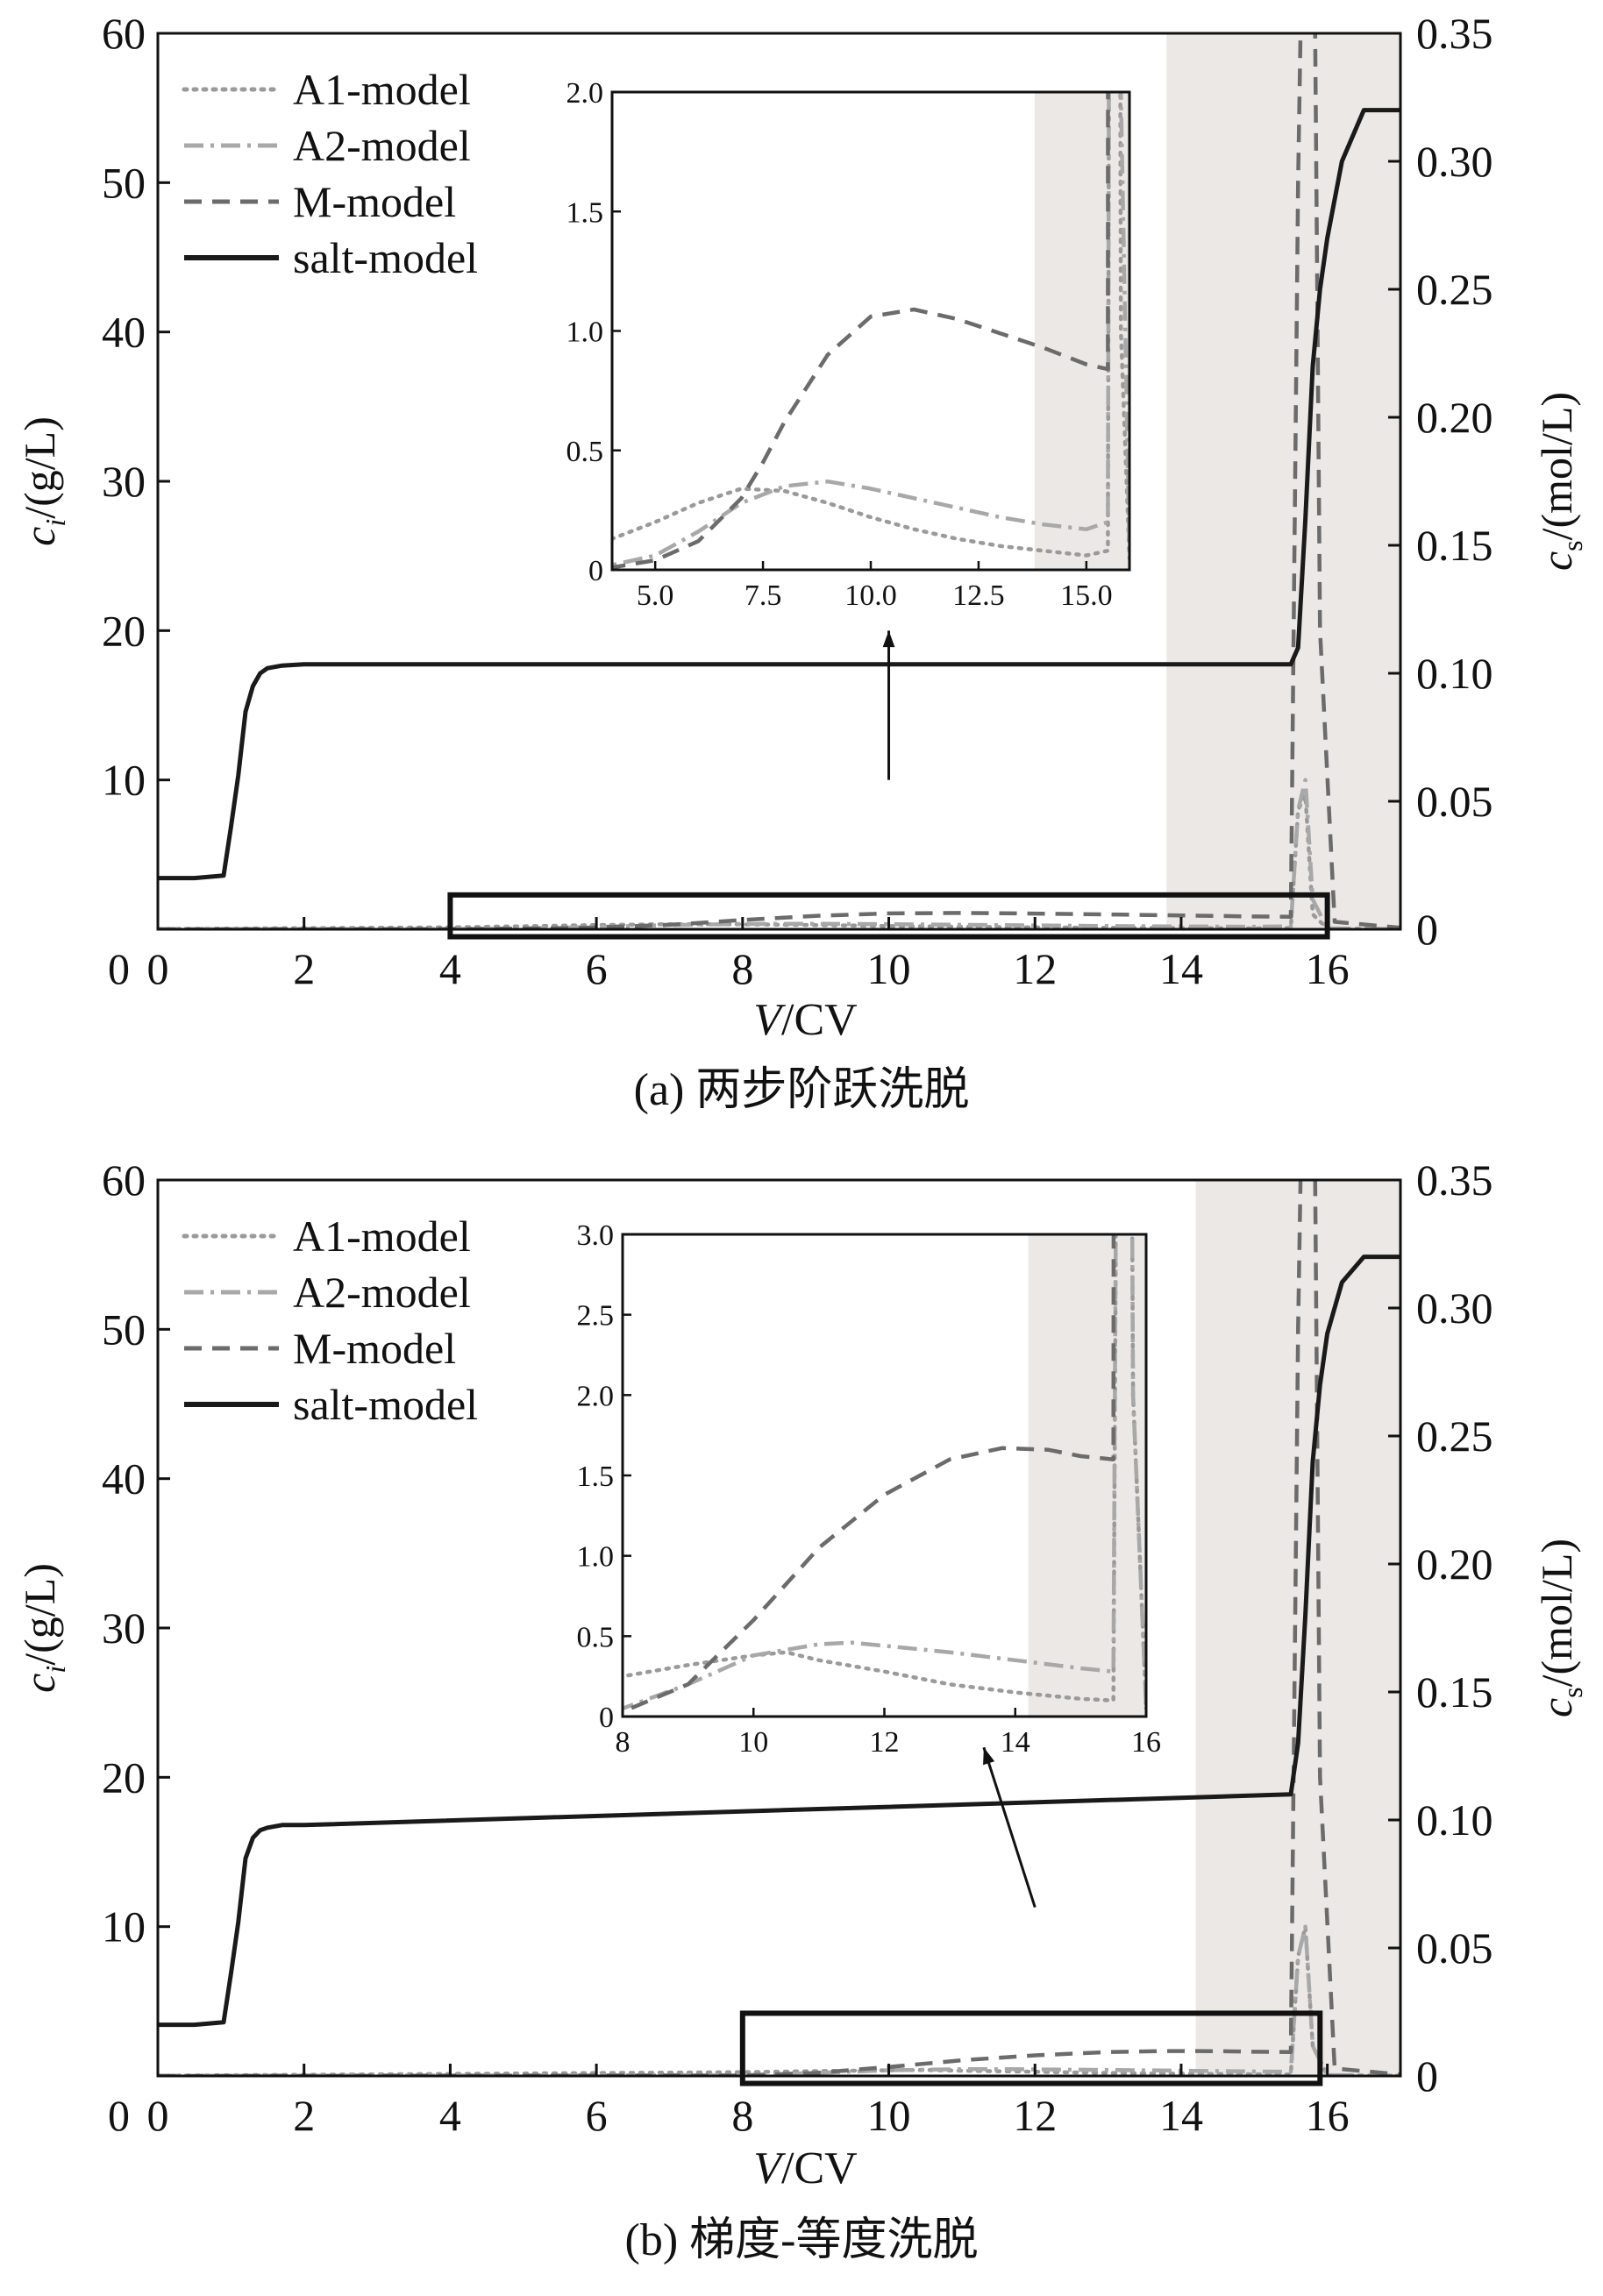  I want to click on inset-y-tick-label: 3.0, so click(596, 1235).